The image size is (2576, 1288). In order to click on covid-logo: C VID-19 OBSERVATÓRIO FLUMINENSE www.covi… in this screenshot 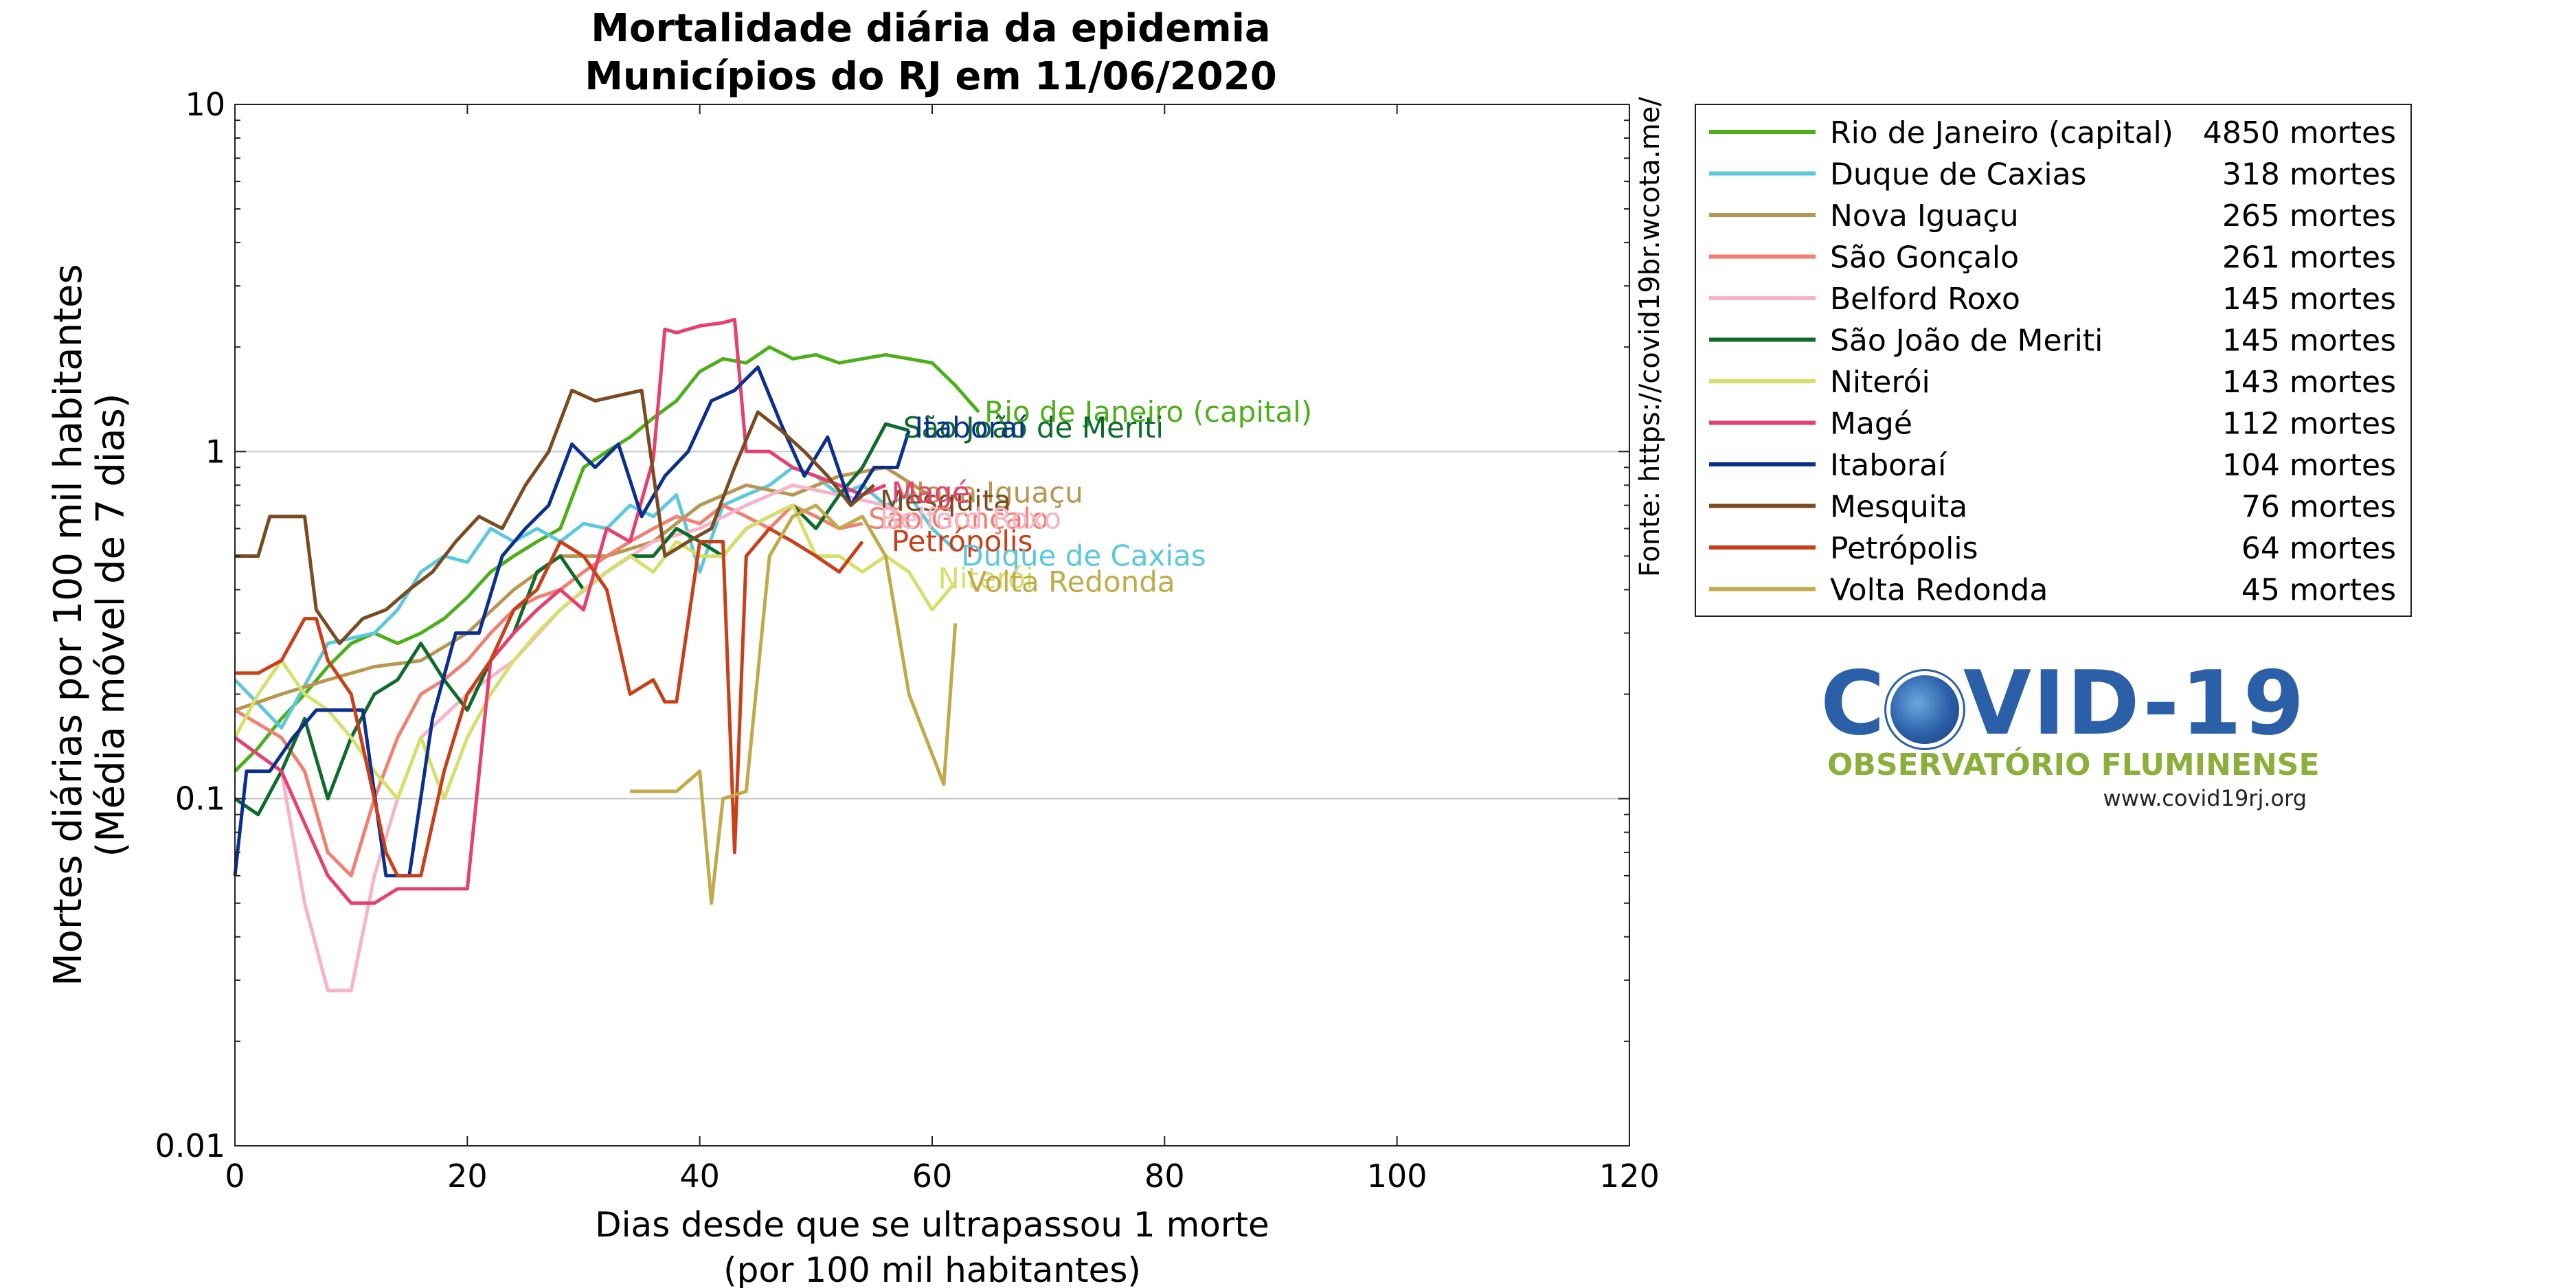, I will do `click(2070, 738)`.